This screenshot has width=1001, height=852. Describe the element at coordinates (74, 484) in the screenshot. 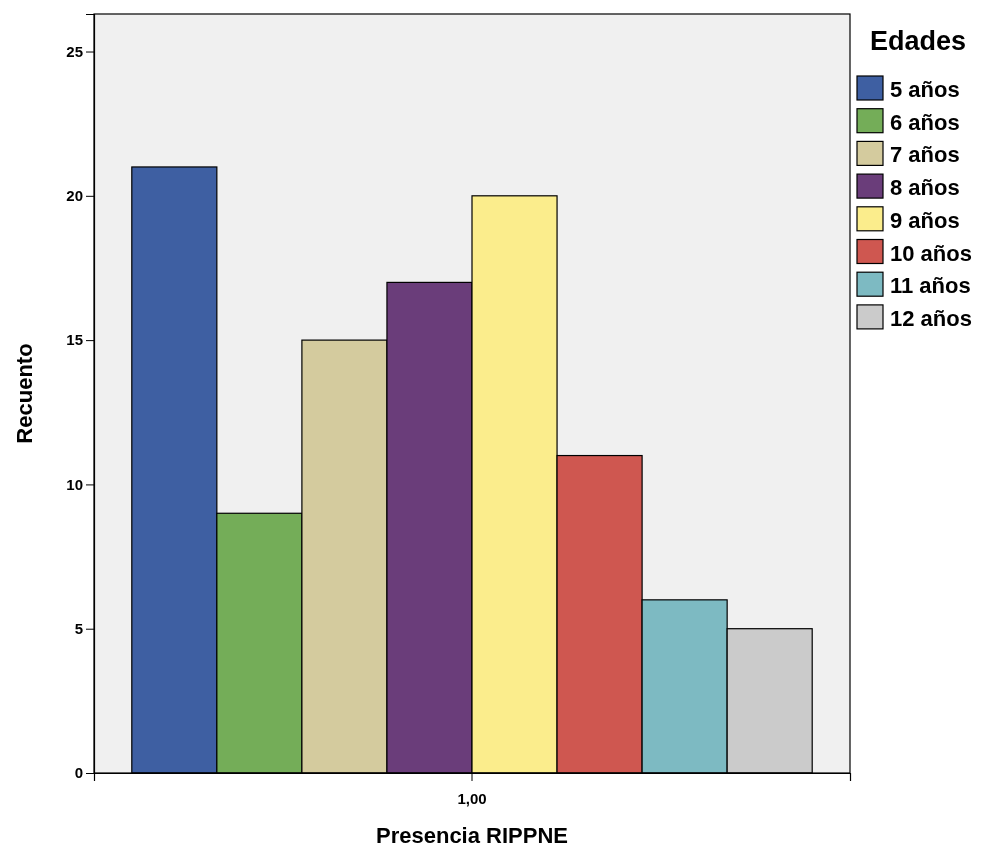

I see `y-tick-label: 10` at that location.